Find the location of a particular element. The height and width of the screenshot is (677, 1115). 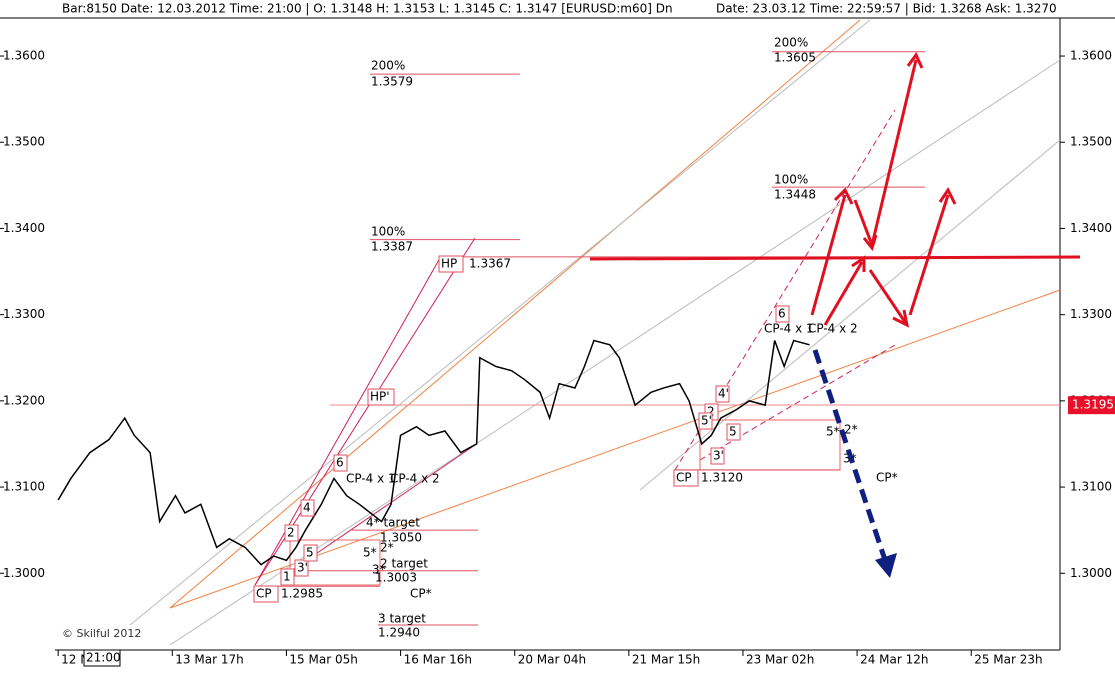

level-label: 2 target is located at coordinates (404, 564).